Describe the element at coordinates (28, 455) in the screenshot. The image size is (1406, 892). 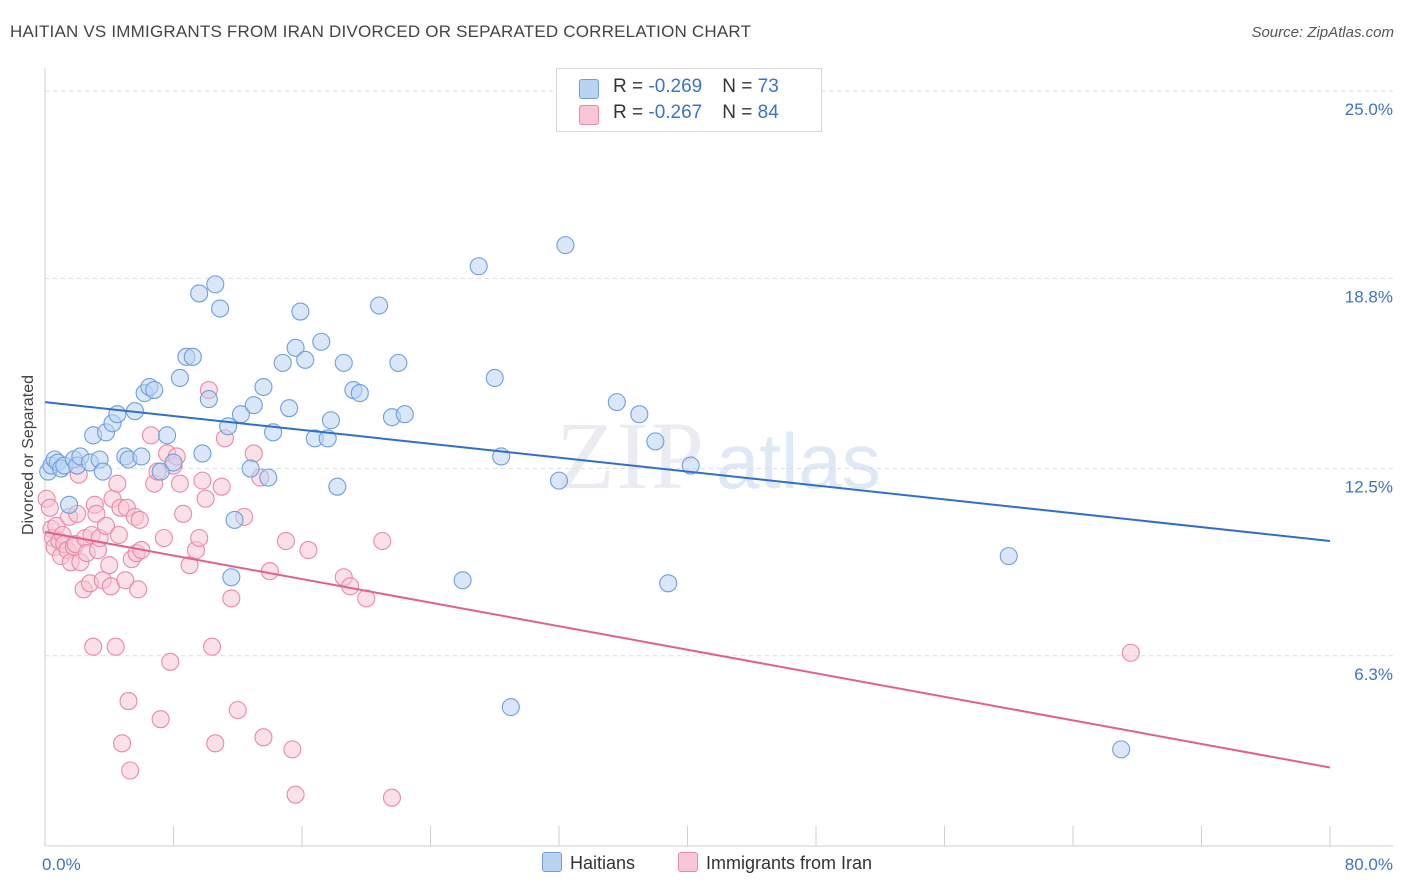
I see `y-axis-label: Divorced or Separated` at that location.